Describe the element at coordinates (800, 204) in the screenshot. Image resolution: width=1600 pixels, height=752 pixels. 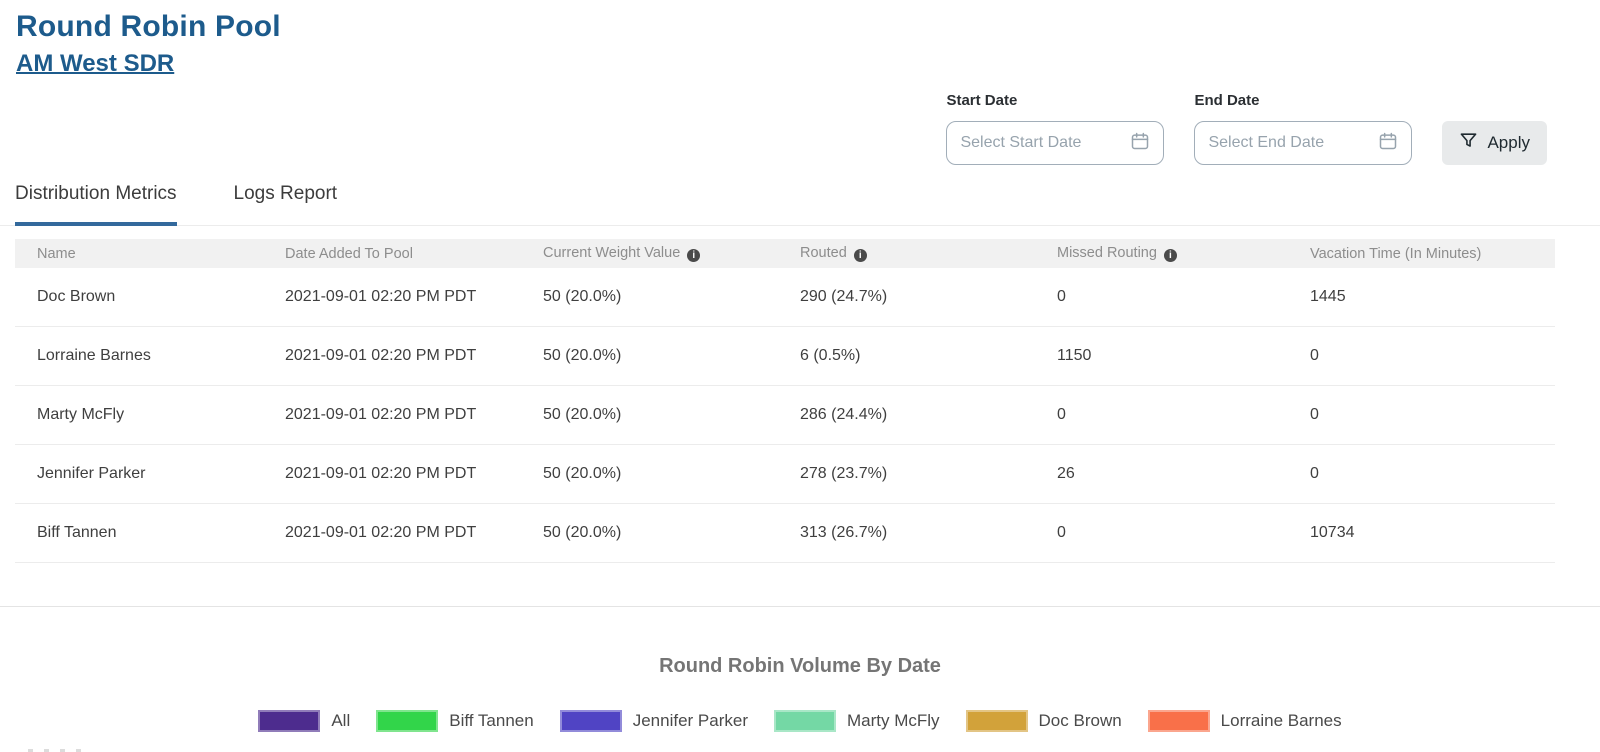
I see `tab-bar: Distribution Metrics Logs Report` at that location.